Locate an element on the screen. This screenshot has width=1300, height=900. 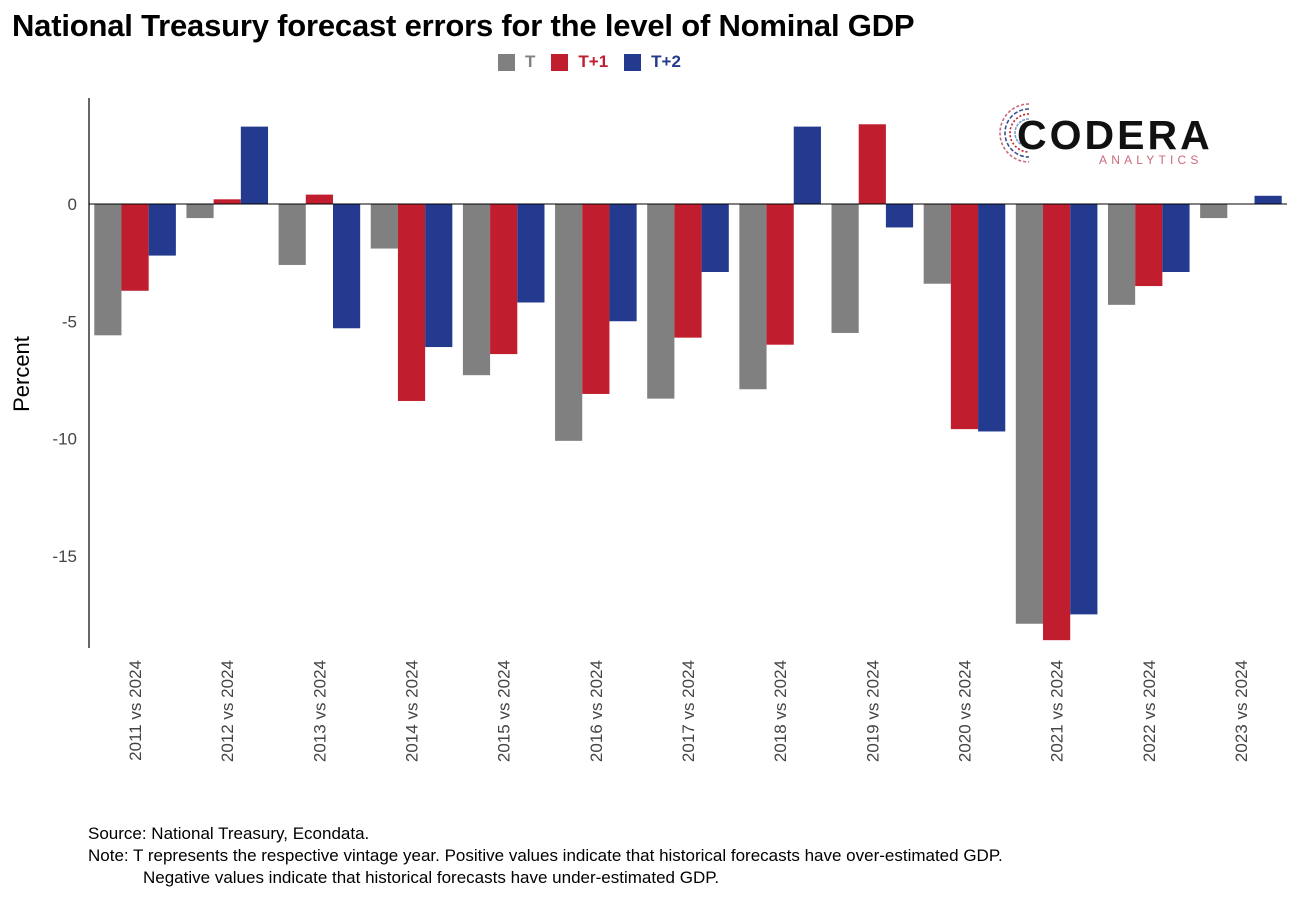
legend: T T+1 T+2 is located at coordinates (597, 62).